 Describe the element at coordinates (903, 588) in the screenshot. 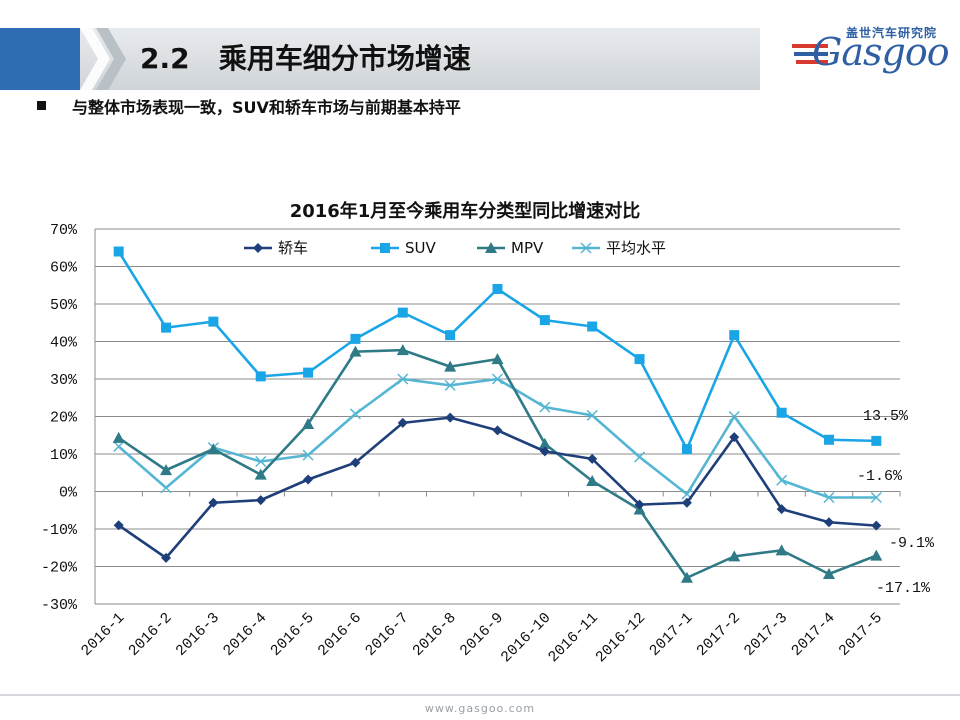

I see `end-value-label: -17.1%` at that location.